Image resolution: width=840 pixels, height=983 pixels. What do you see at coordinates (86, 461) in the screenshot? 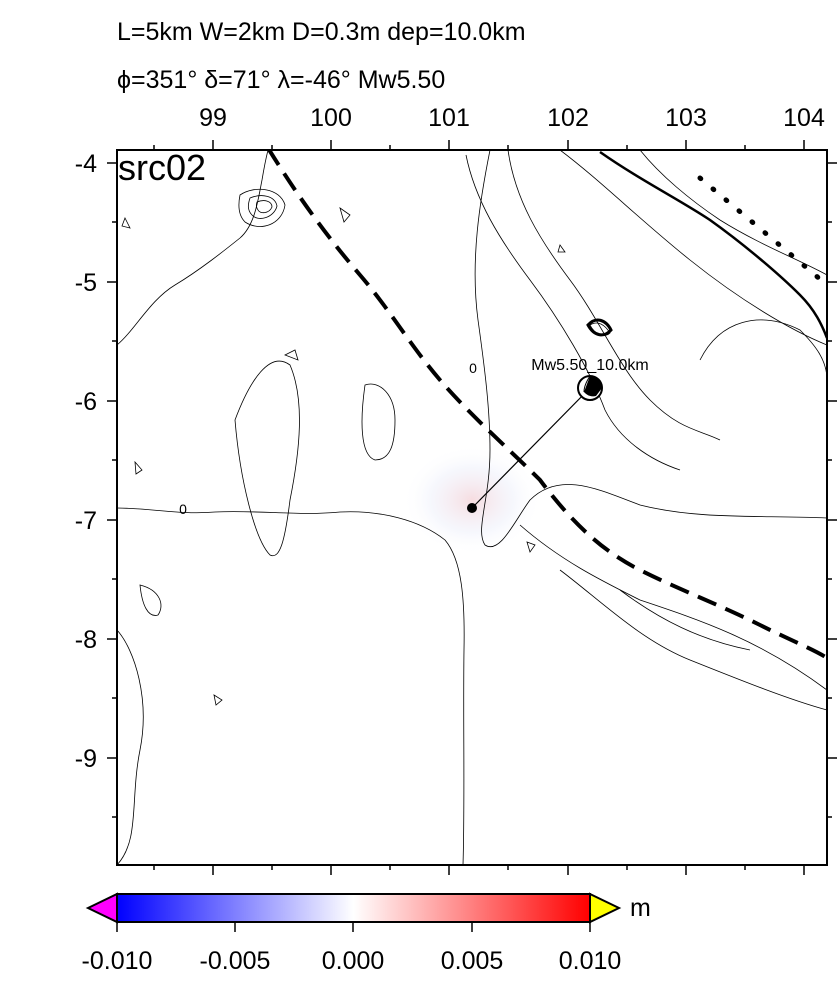
I see `latitude-labels: -4 -5 -6 -7 -8 -9` at bounding box center [86, 461].